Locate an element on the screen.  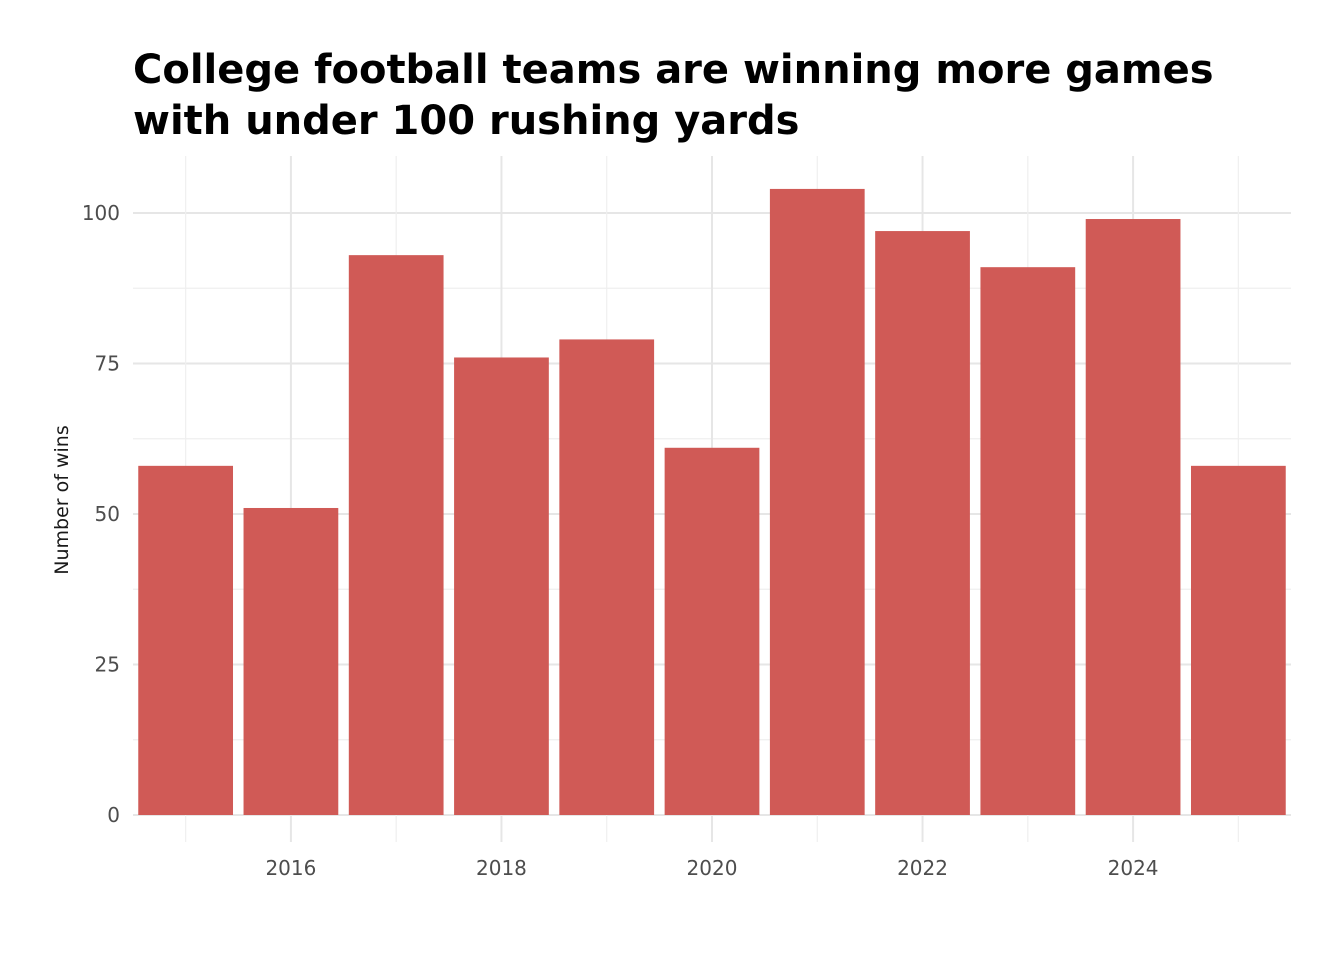
x-tick-label: 2024 is located at coordinates (1133, 868).